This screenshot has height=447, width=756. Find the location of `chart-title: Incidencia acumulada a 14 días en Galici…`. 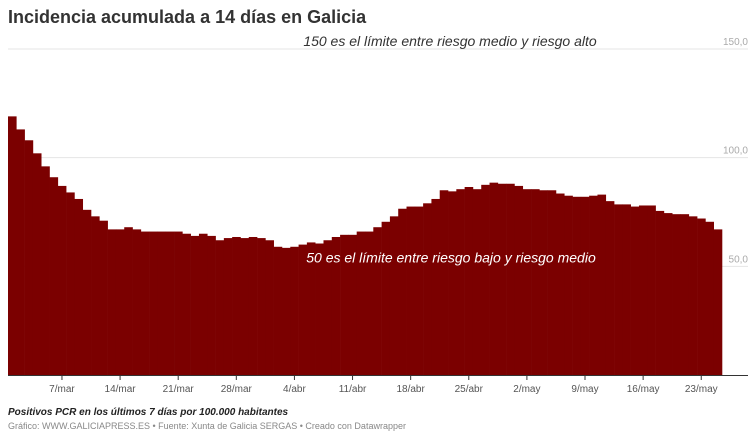

chart-title: Incidencia acumulada a 14 días en Galici… is located at coordinates (187, 17).